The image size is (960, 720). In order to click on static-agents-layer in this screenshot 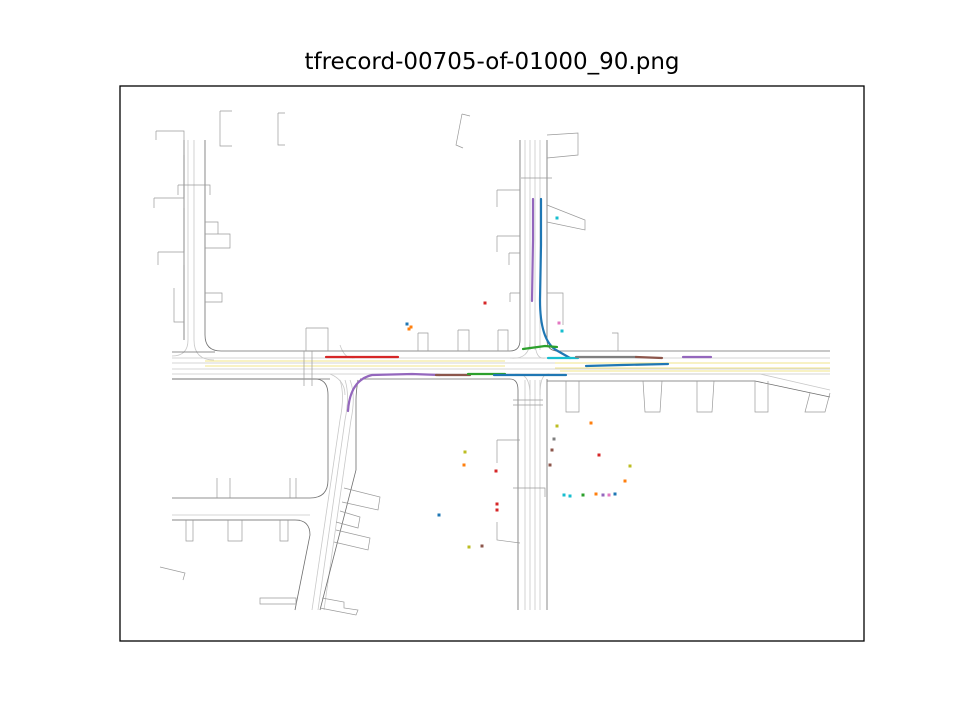, I will do `click(518, 382)`.